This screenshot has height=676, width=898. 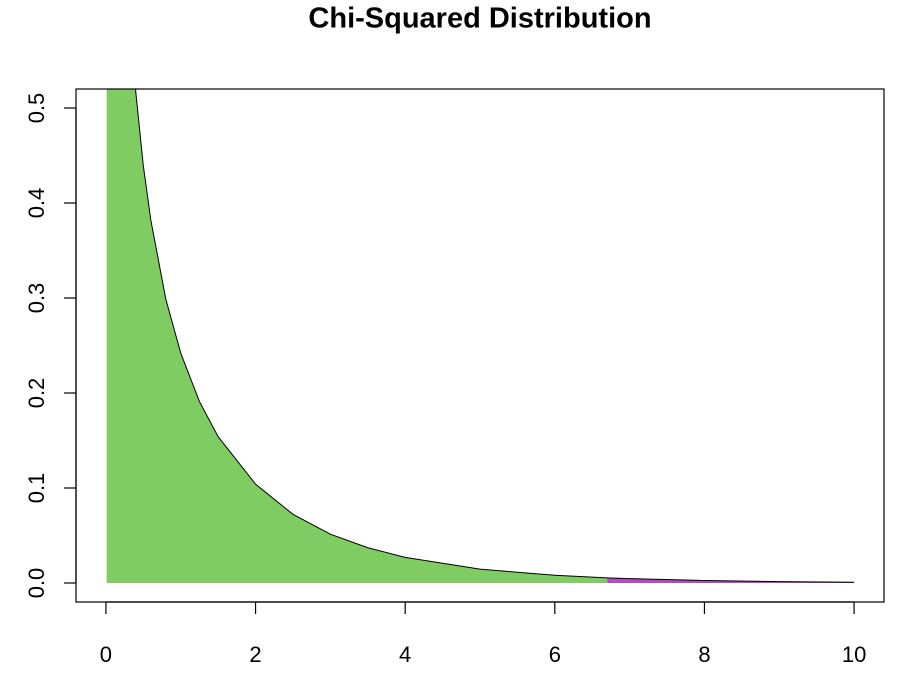 I want to click on x-tick-label: 6, so click(x=555, y=654).